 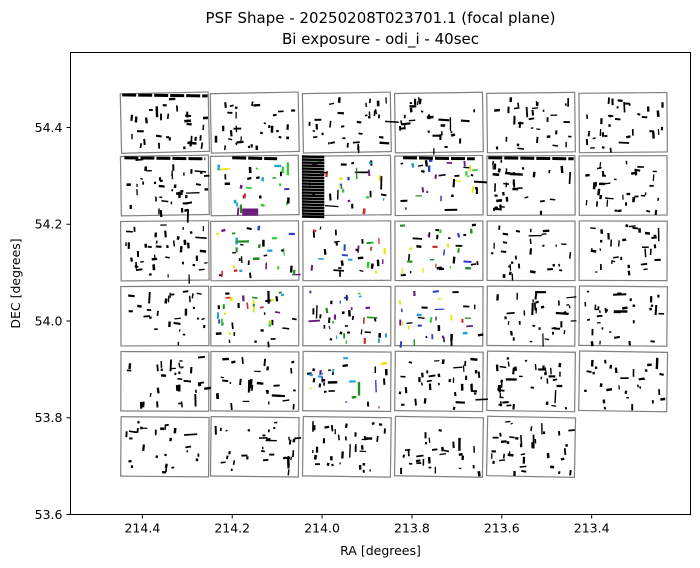 What do you see at coordinates (15, 283) in the screenshot?
I see `y-axis-label: DEC [degrees]` at bounding box center [15, 283].